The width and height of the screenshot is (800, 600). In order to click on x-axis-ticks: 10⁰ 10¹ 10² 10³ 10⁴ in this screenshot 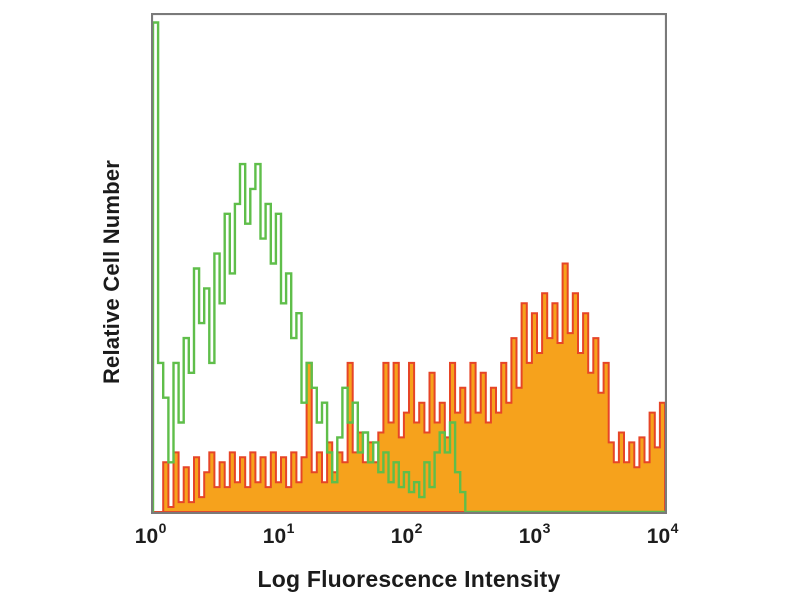, I will do `click(400, 539)`.